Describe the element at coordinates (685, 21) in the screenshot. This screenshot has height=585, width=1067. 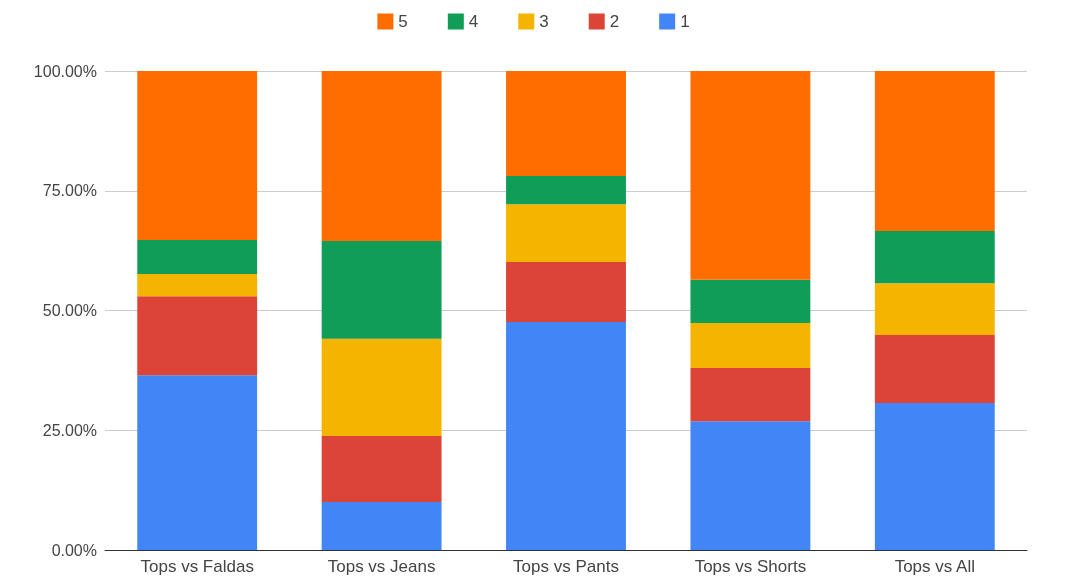
I see `legend-label: 1` at that location.